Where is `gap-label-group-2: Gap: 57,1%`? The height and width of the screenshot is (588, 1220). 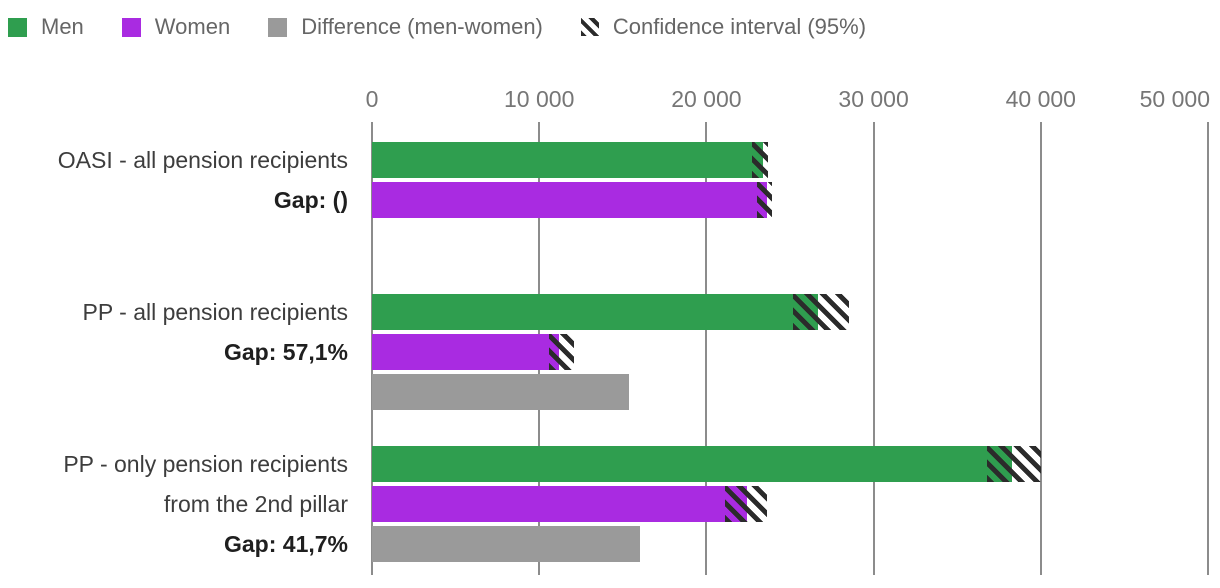
gap-label-group-2: Gap: 57,1% is located at coordinates (286, 352).